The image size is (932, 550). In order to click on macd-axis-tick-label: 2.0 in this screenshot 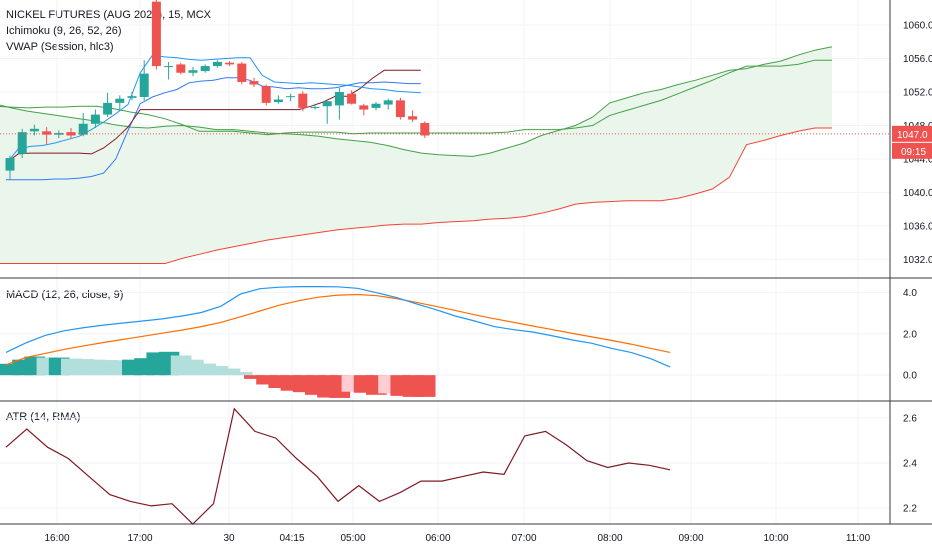, I will do `click(910, 334)`.